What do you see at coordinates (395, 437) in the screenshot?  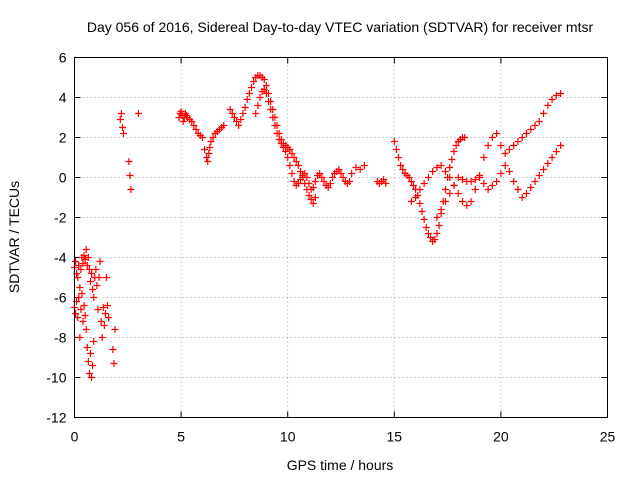 I see `x-tick-label: 15` at bounding box center [395, 437].